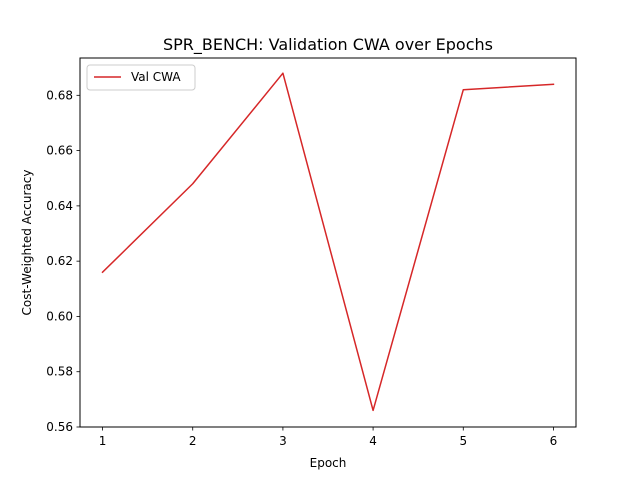 The width and height of the screenshot is (640, 480). Describe the element at coordinates (103, 441) in the screenshot. I see `x-tick-label: 1` at that location.